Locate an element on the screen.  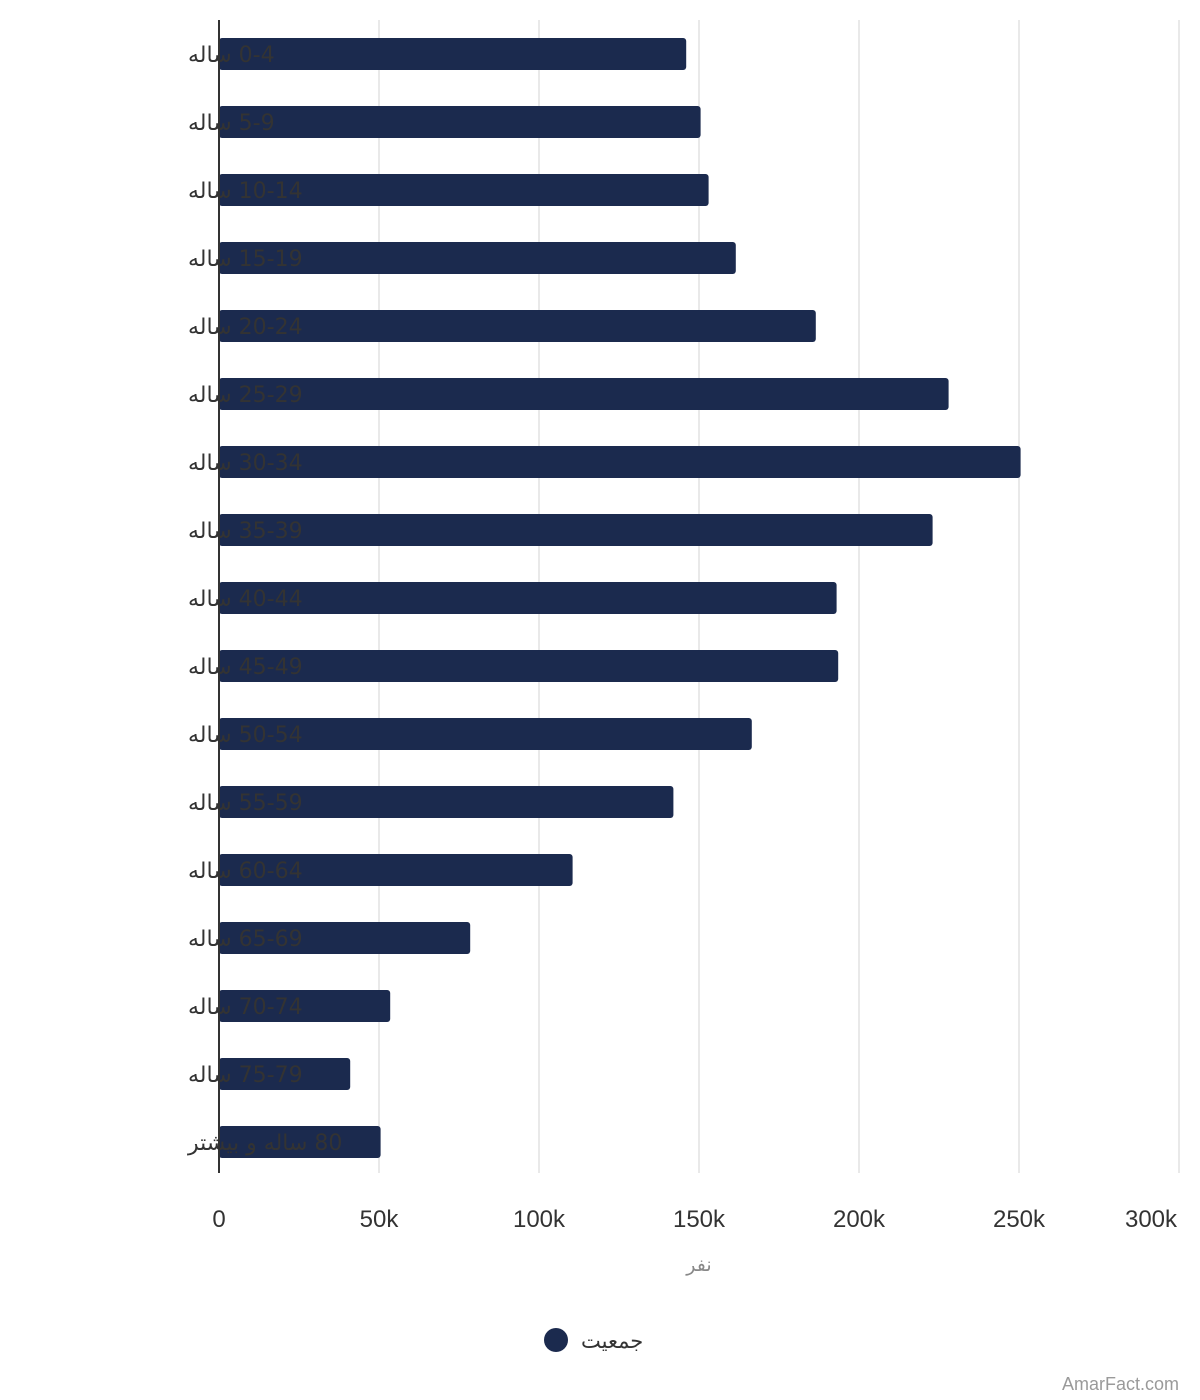
category-label: 70-74 ساله is located at coordinates (245, 1007).